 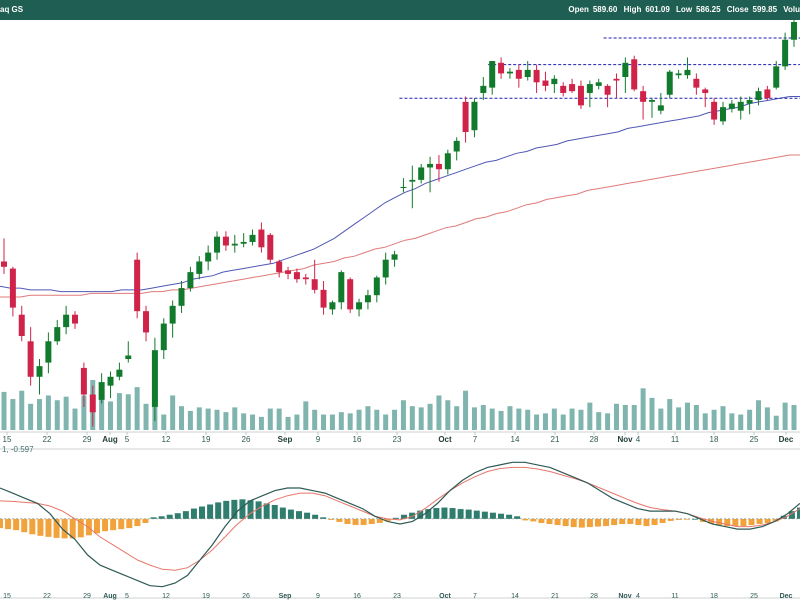 What do you see at coordinates (47, 596) in the screenshot?
I see `macd-x-tick-label: 22` at bounding box center [47, 596].